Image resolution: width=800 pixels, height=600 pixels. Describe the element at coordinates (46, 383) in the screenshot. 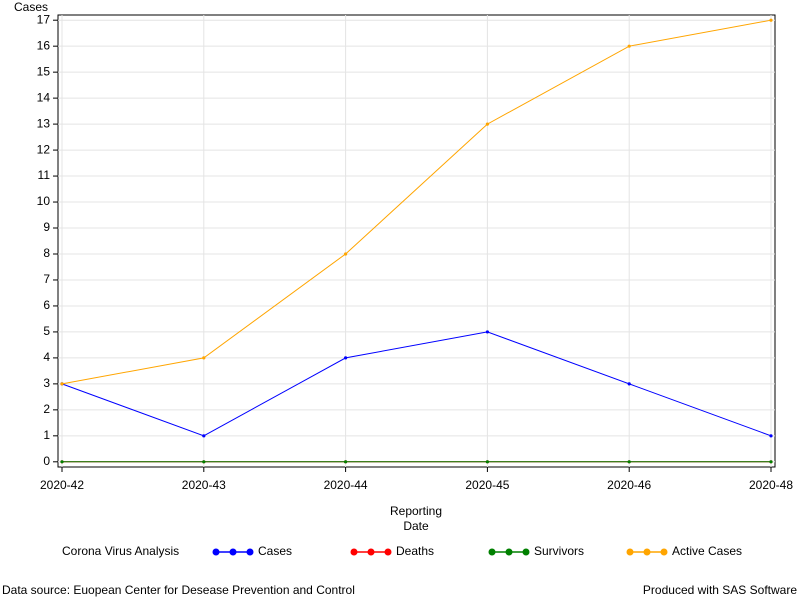

I see `y-tick-label: 3` at that location.